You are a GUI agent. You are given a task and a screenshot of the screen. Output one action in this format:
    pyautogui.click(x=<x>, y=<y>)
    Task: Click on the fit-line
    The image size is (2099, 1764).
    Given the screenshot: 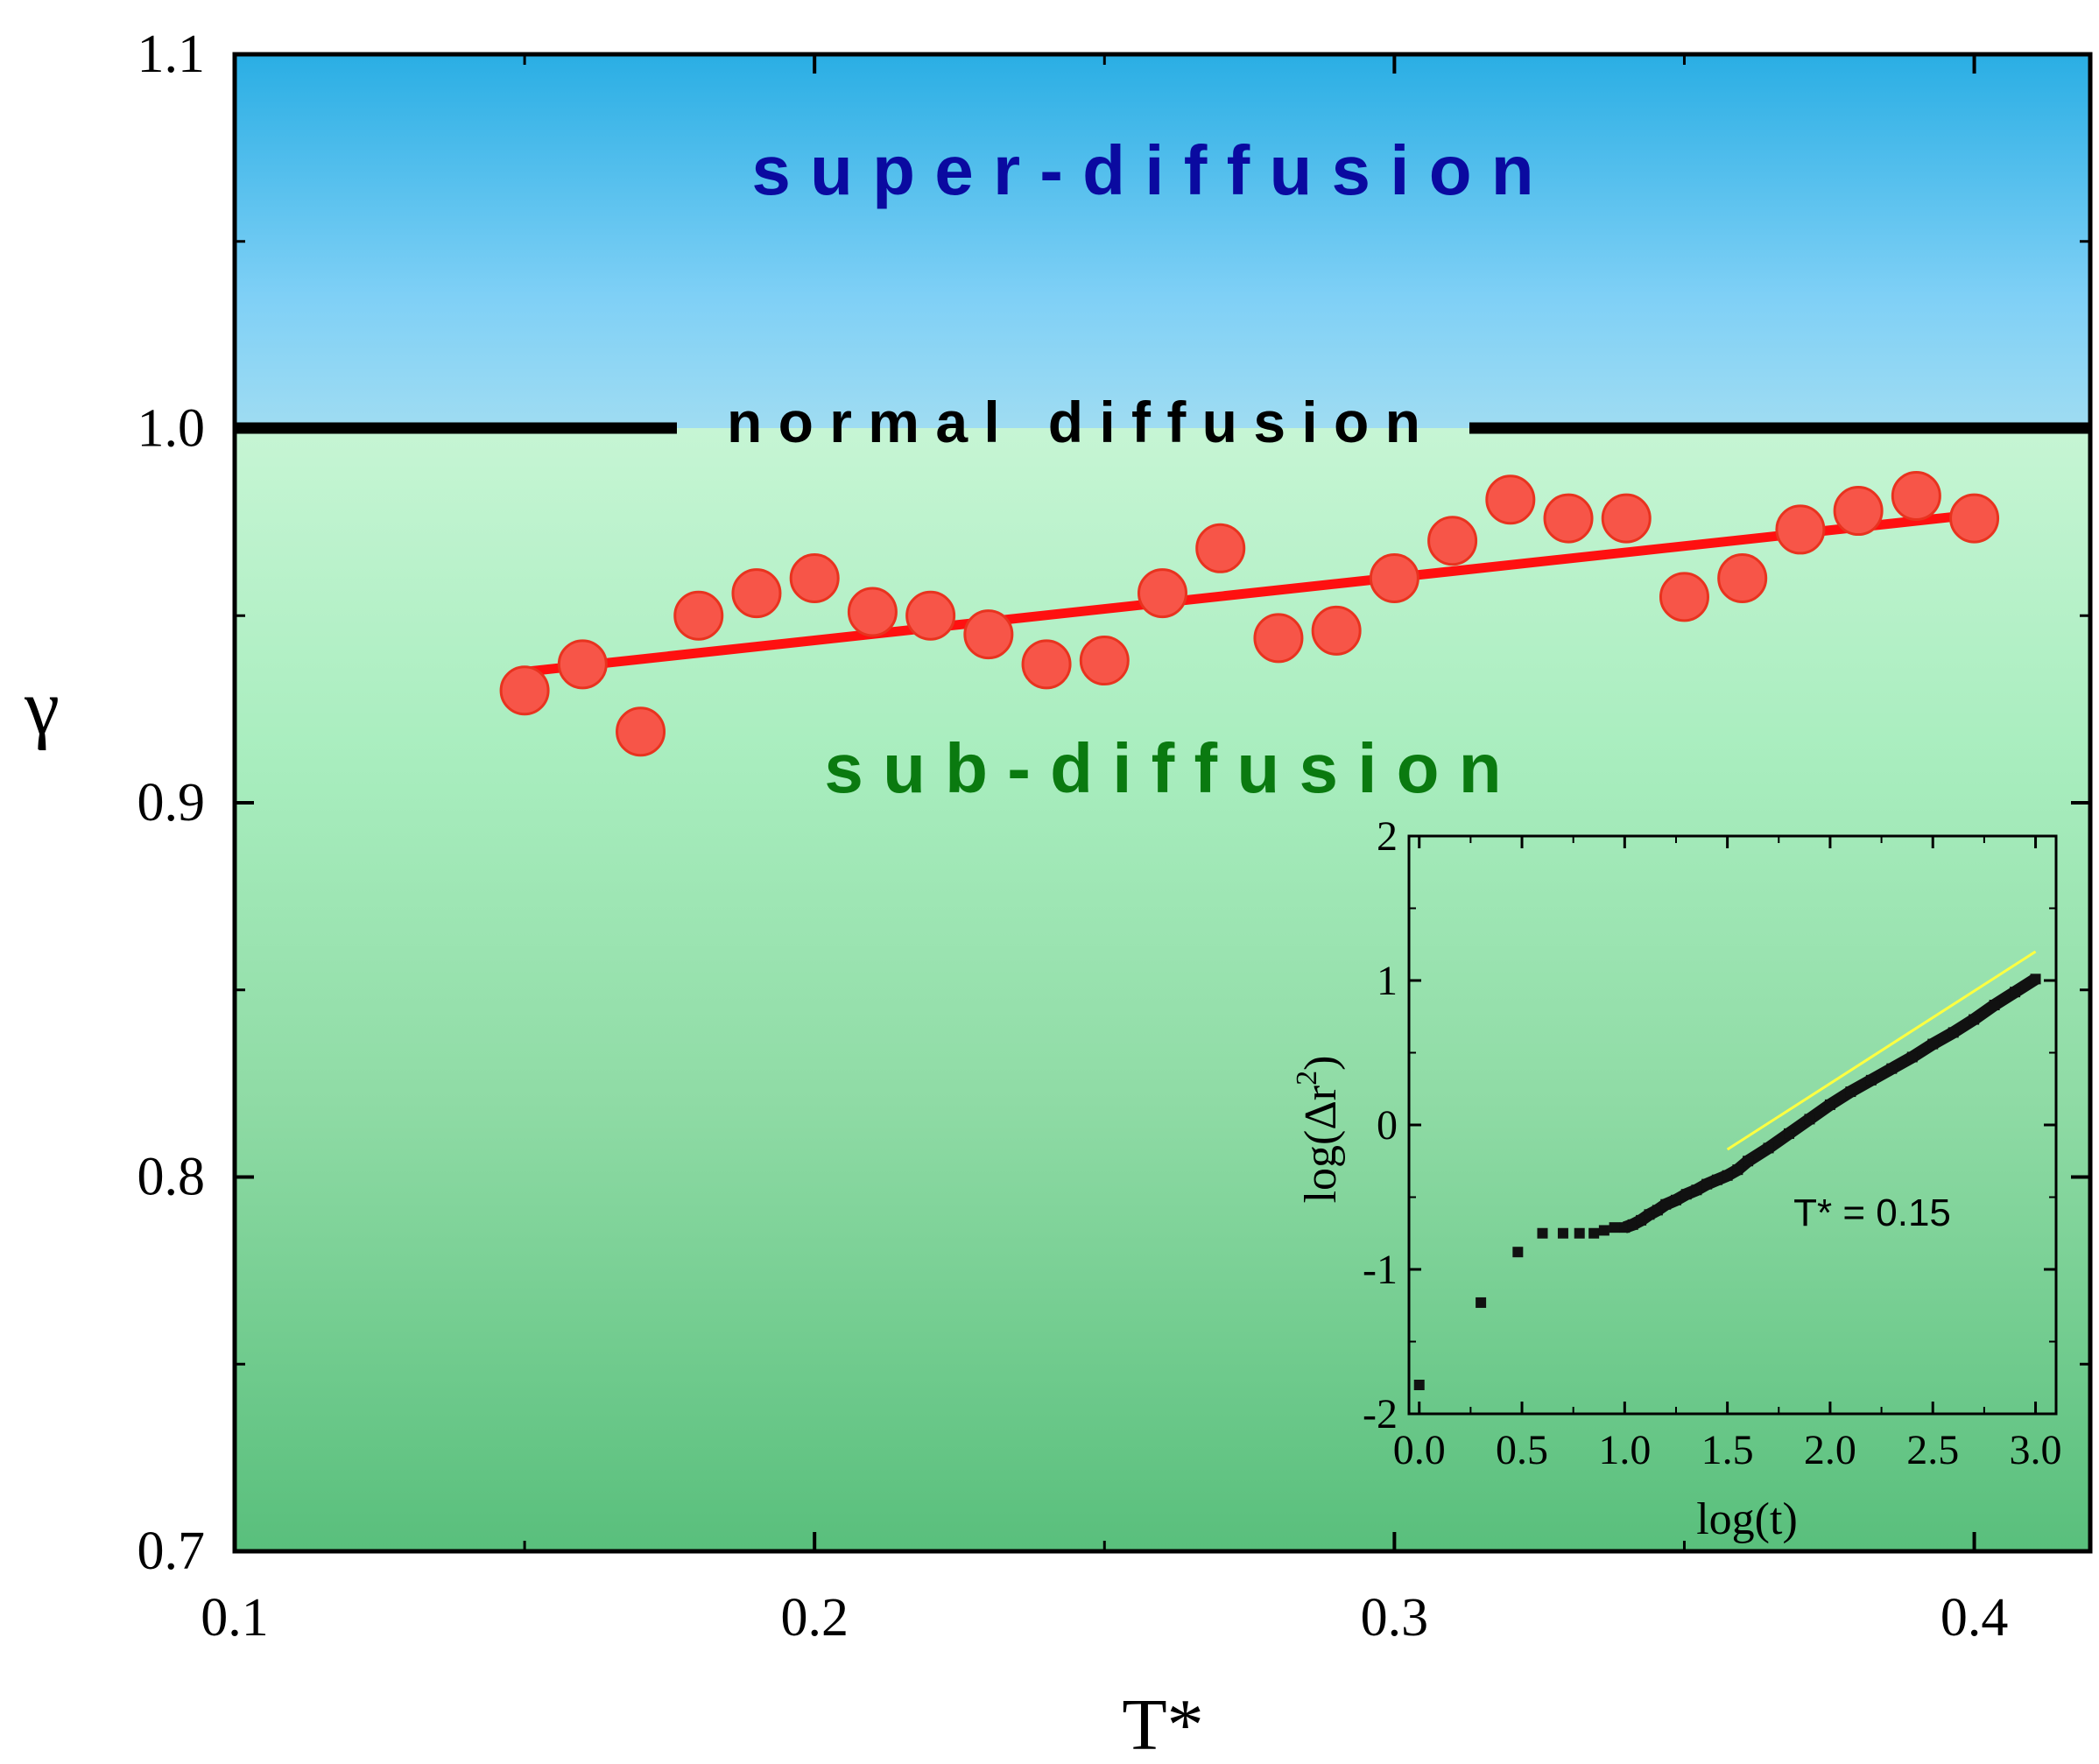 What is the action you would take?
    pyautogui.click(x=1250, y=593)
    